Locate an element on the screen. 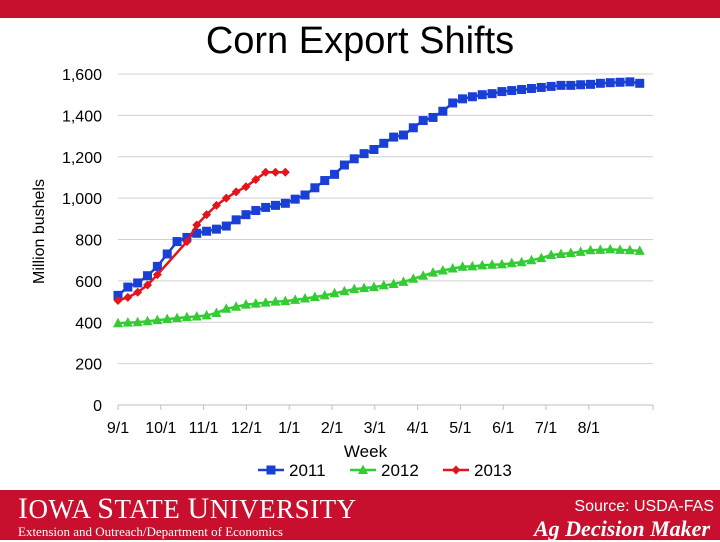  x-tick-label: 8/1 is located at coordinates (589, 428).